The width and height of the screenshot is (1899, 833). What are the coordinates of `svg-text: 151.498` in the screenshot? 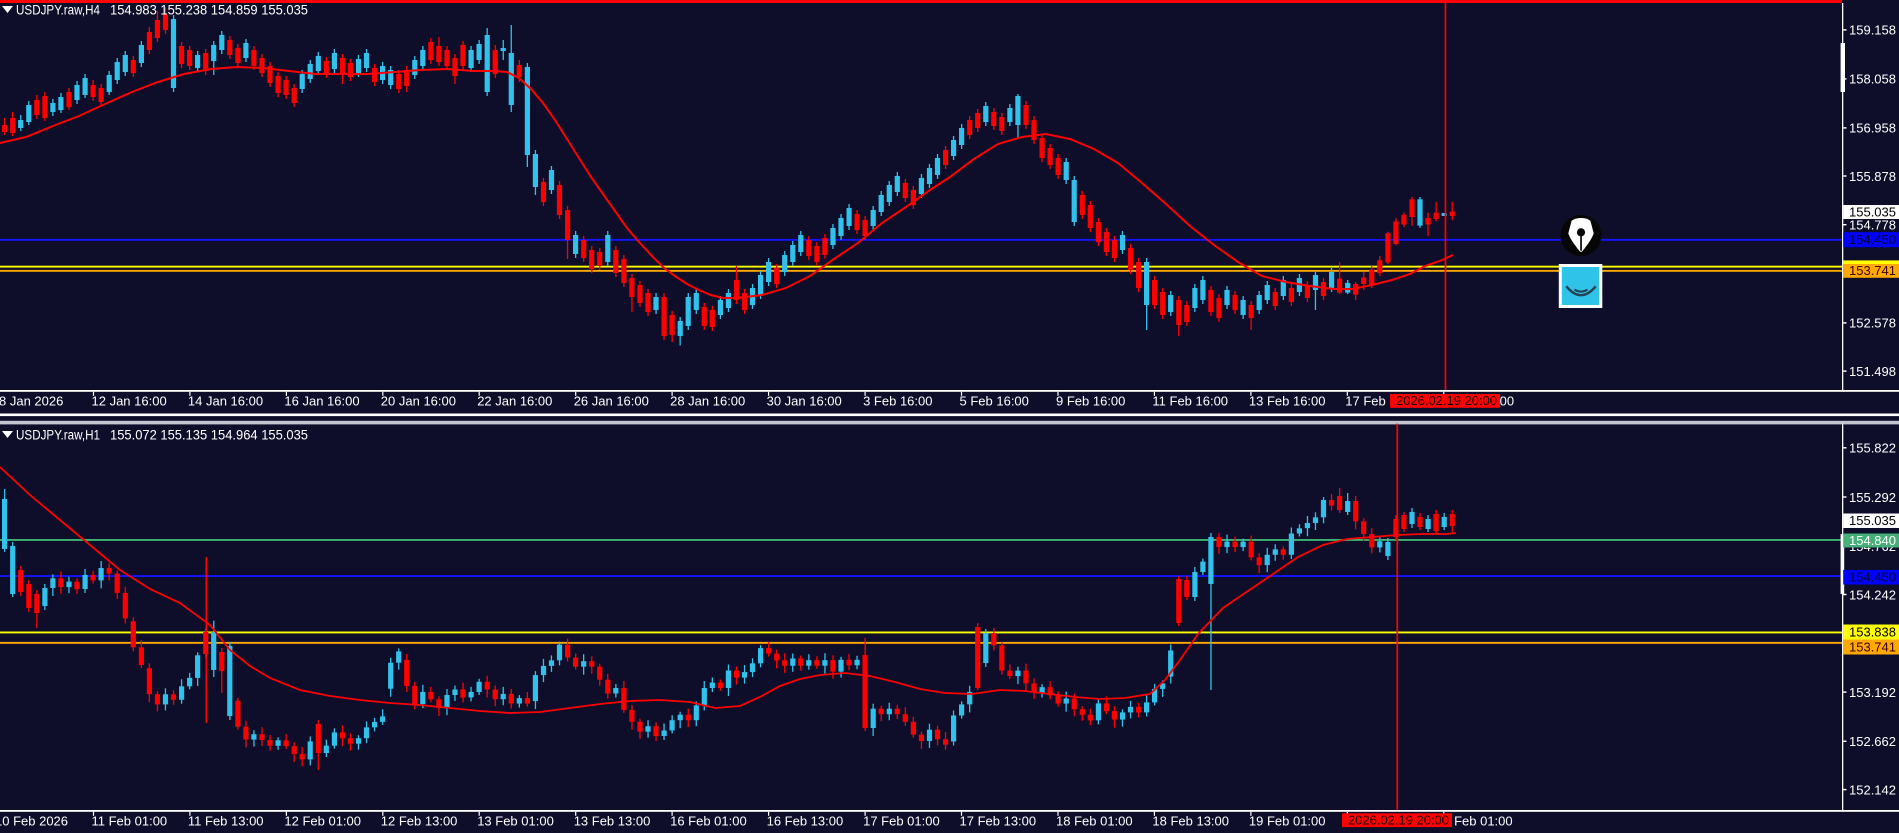 It's located at (1872, 371).